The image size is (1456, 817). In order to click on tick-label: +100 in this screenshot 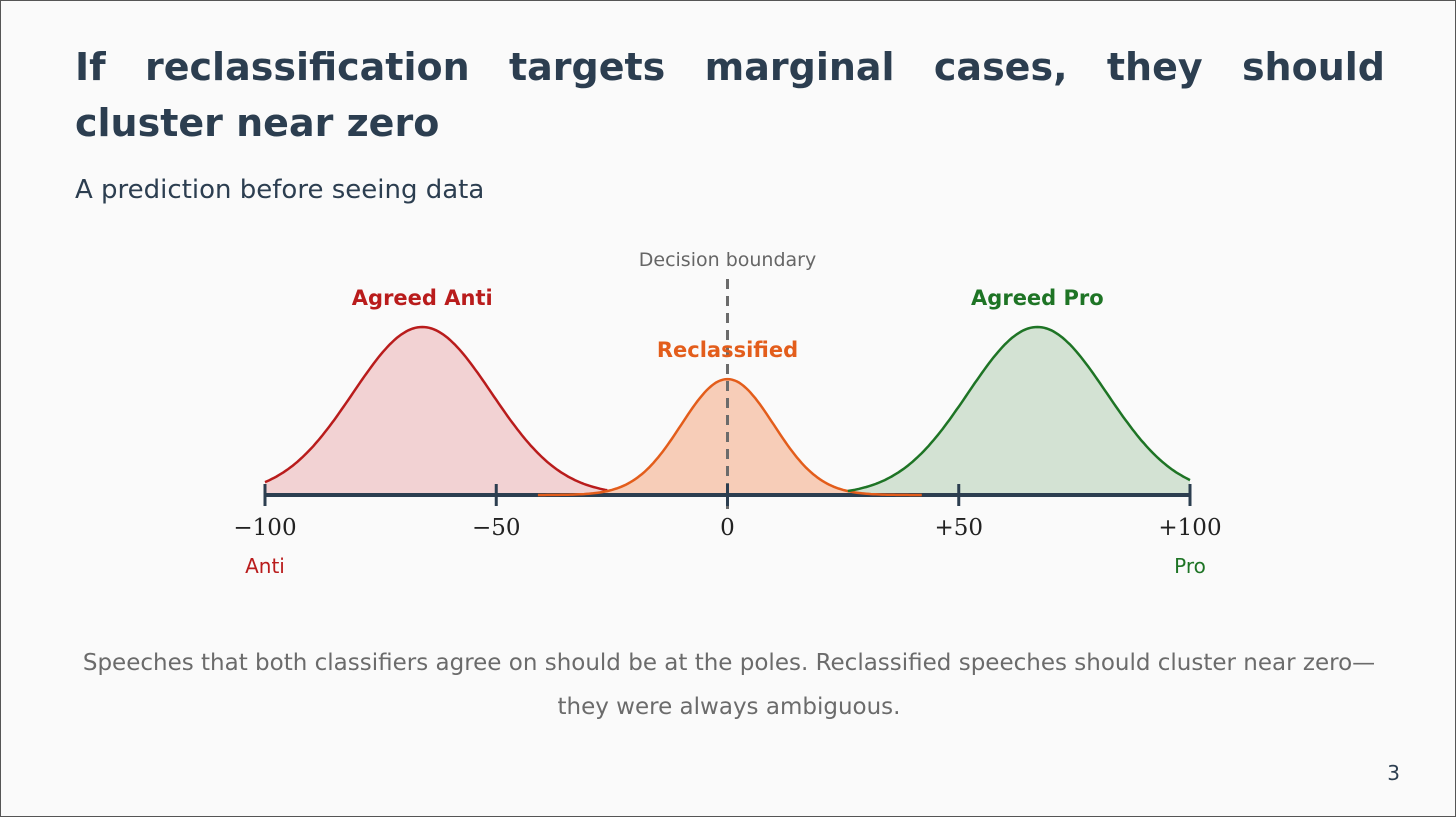, I will do `click(1189, 528)`.